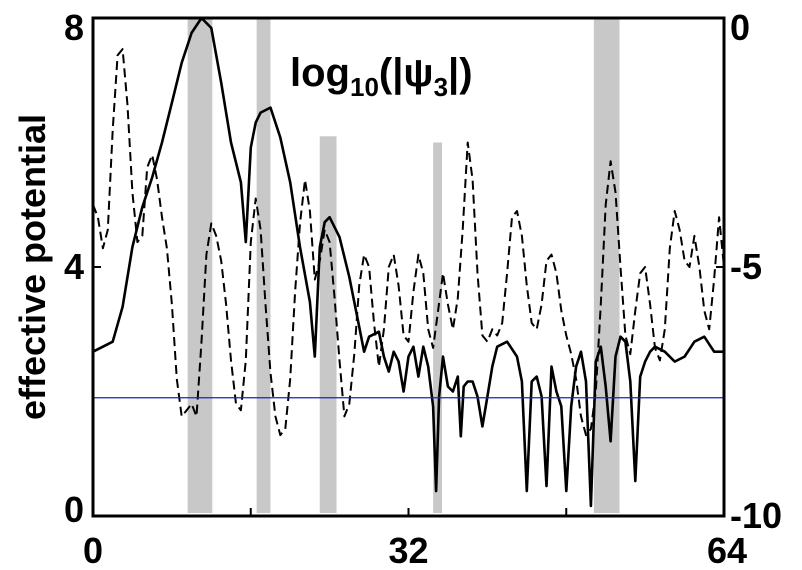  I want to click on x-tick-label-64: 64, so click(727, 550).